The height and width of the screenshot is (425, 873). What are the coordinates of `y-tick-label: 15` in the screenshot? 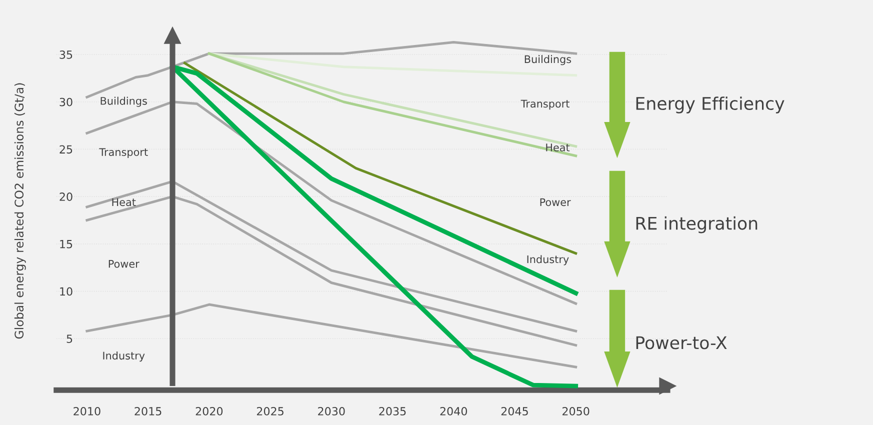 It's located at (66, 244).